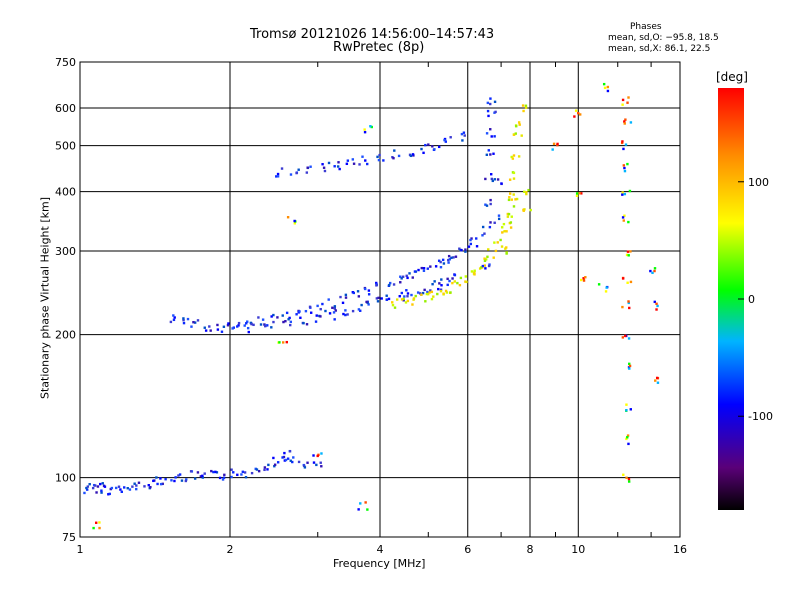 The width and height of the screenshot is (800, 600). Describe the element at coordinates (65, 251) in the screenshot. I see `y-tick-label: 300` at that location.